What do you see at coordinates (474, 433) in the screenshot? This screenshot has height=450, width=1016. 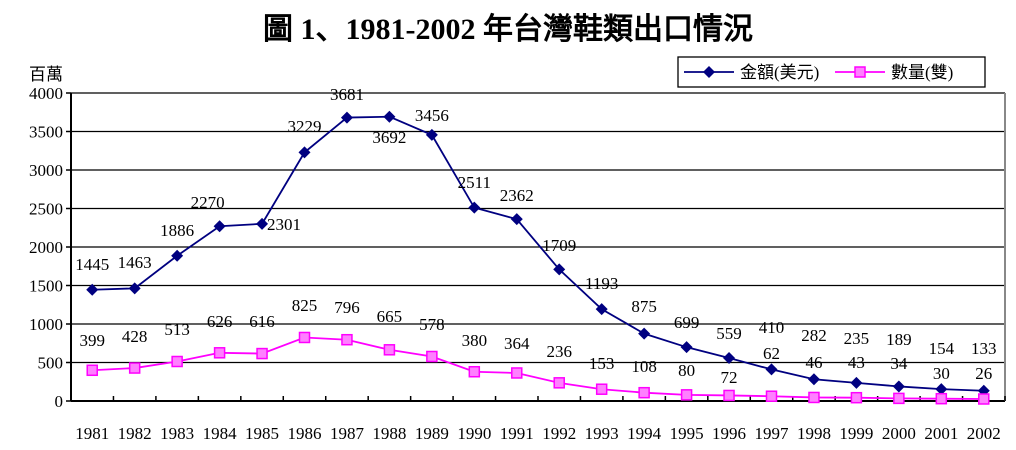 I see `x-tick-label: 1990` at bounding box center [474, 433].